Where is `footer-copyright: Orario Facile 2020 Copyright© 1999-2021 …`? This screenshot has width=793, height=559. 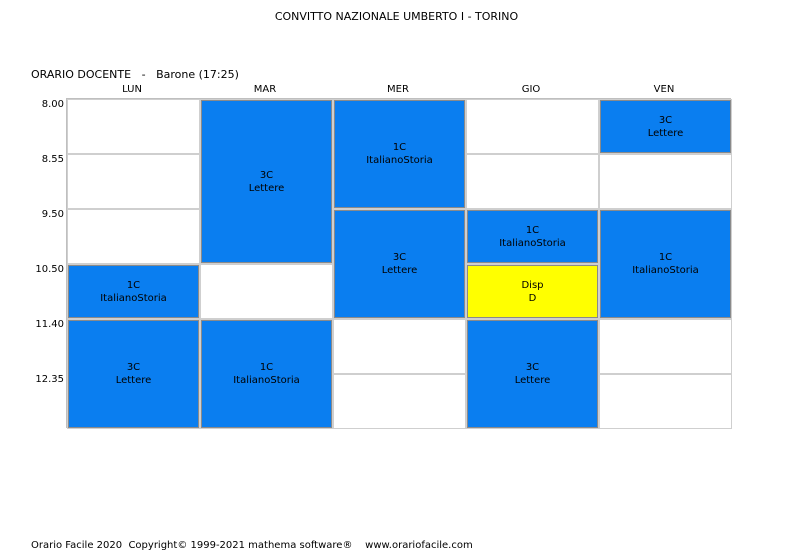 footer-copyright: Orario Facile 2020 Copyright© 1999-2021 … is located at coordinates (252, 545).